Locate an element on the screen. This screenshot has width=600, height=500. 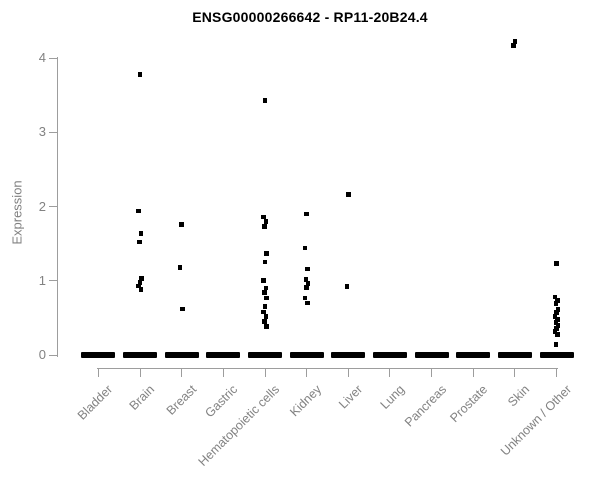
y-tick-label: 1 is located at coordinates (42, 280).